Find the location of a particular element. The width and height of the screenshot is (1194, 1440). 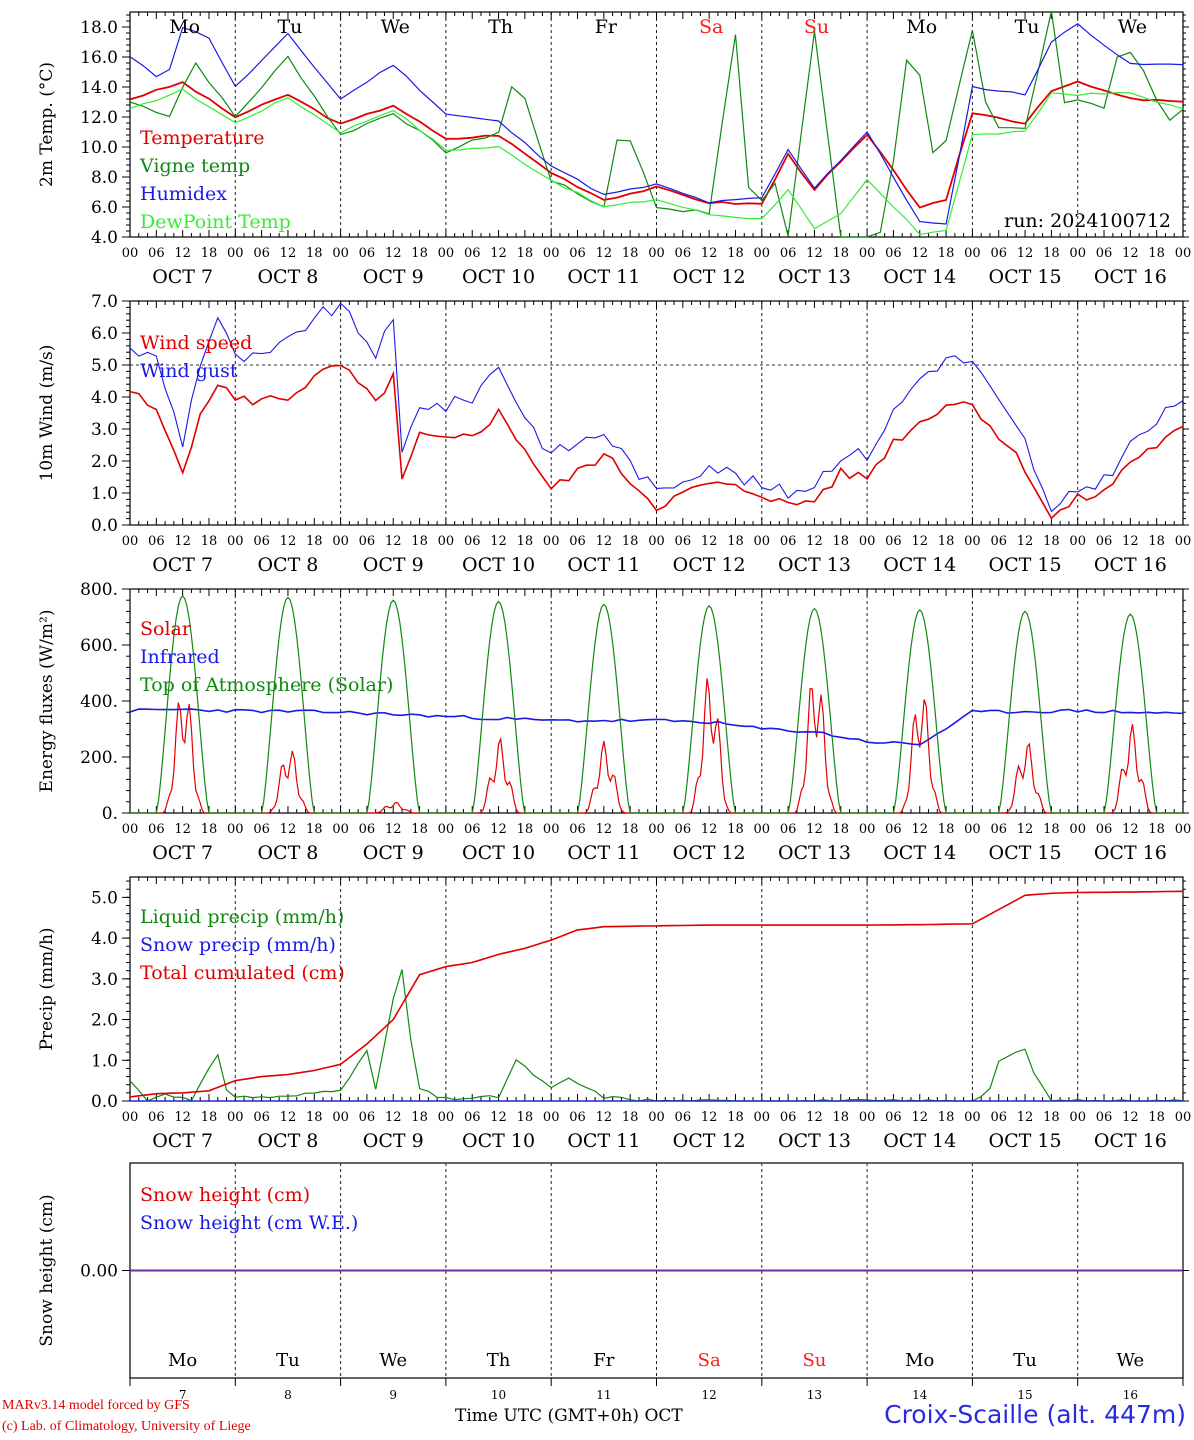

weekday-label-top: Tu is located at coordinates (289, 27).